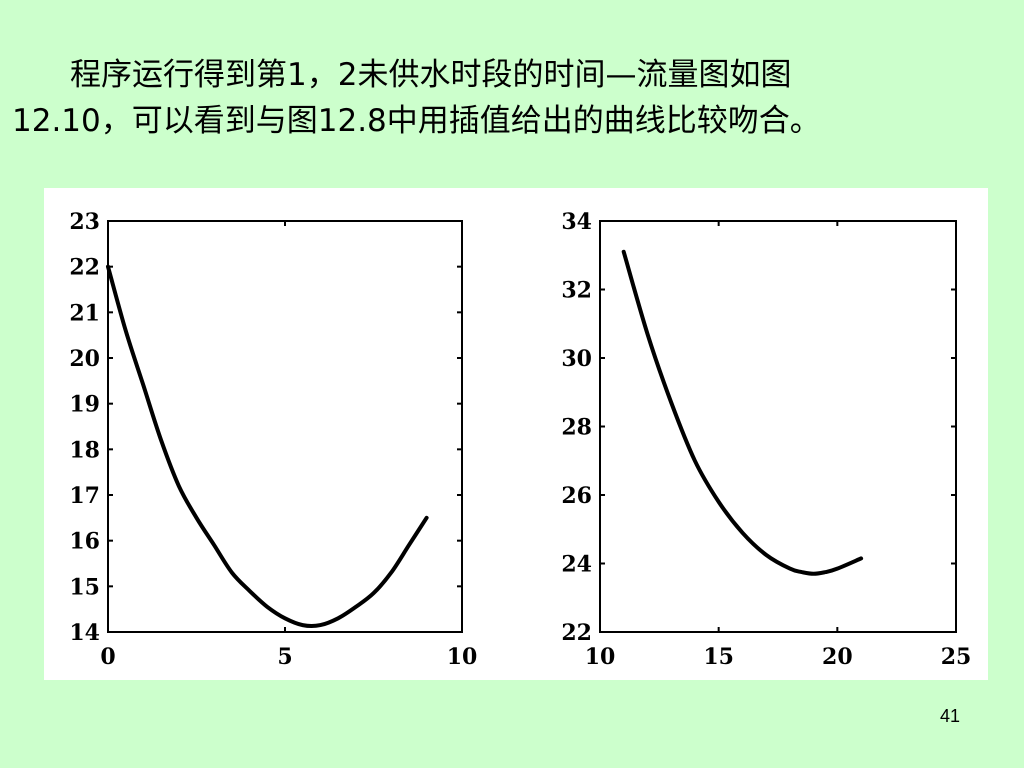  I want to click on x-tick-label: 5, so click(284, 657).